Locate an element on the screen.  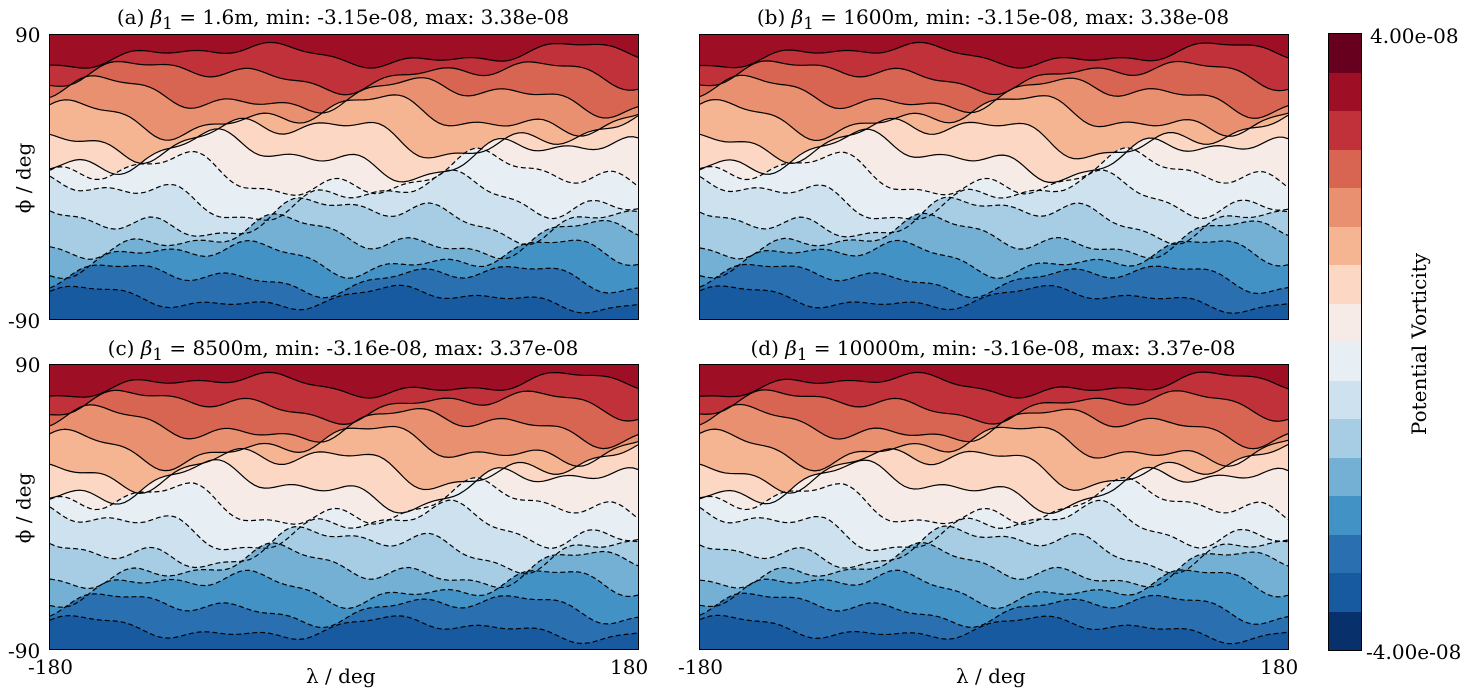
colorbar is located at coordinates (1345, 342).